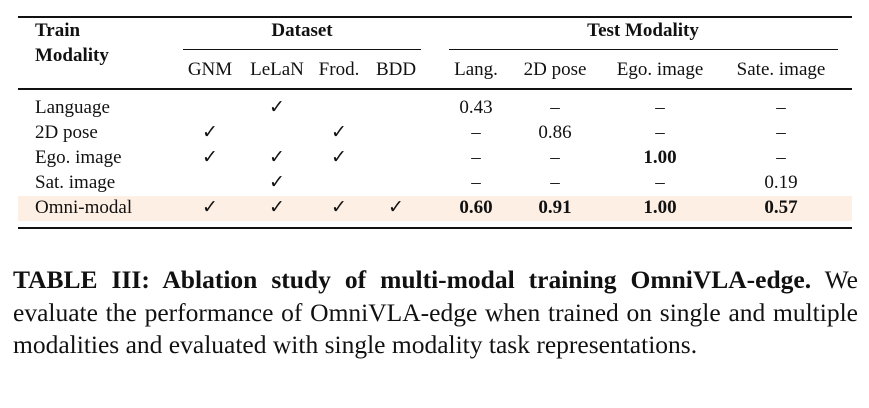 The image size is (869, 408). Describe the element at coordinates (66, 132) in the screenshot. I see `row-train-modality: 2D pose` at that location.